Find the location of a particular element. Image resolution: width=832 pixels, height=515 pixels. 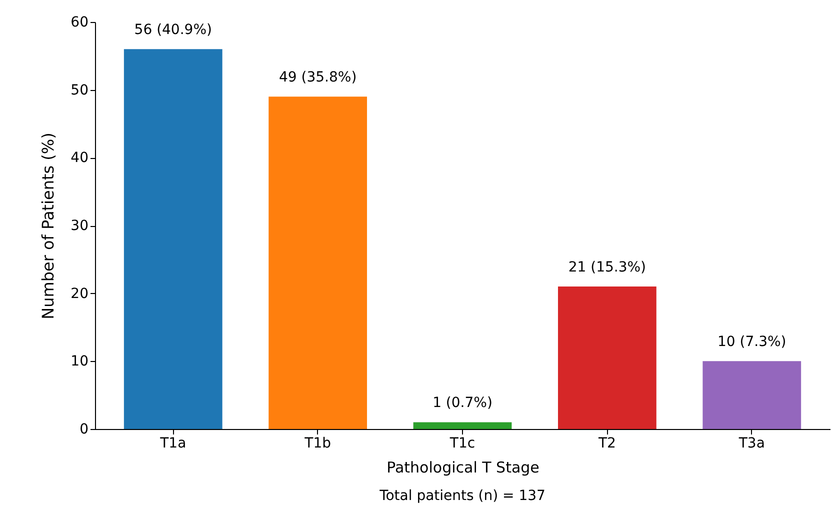

y-tick-label: 10 is located at coordinates (79, 362).